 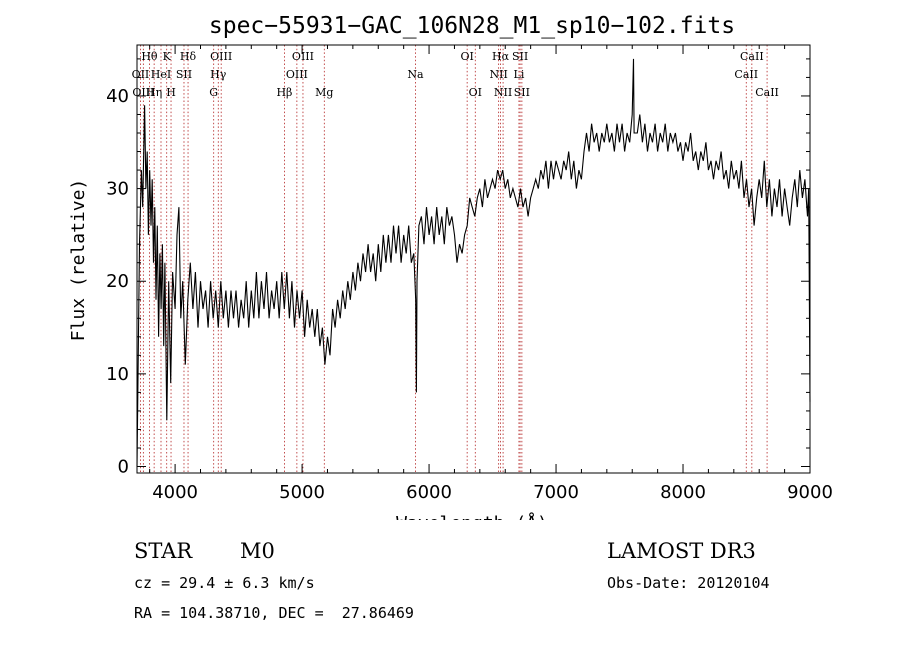 I want to click on line-label-9: OII, so click(x=141, y=74).